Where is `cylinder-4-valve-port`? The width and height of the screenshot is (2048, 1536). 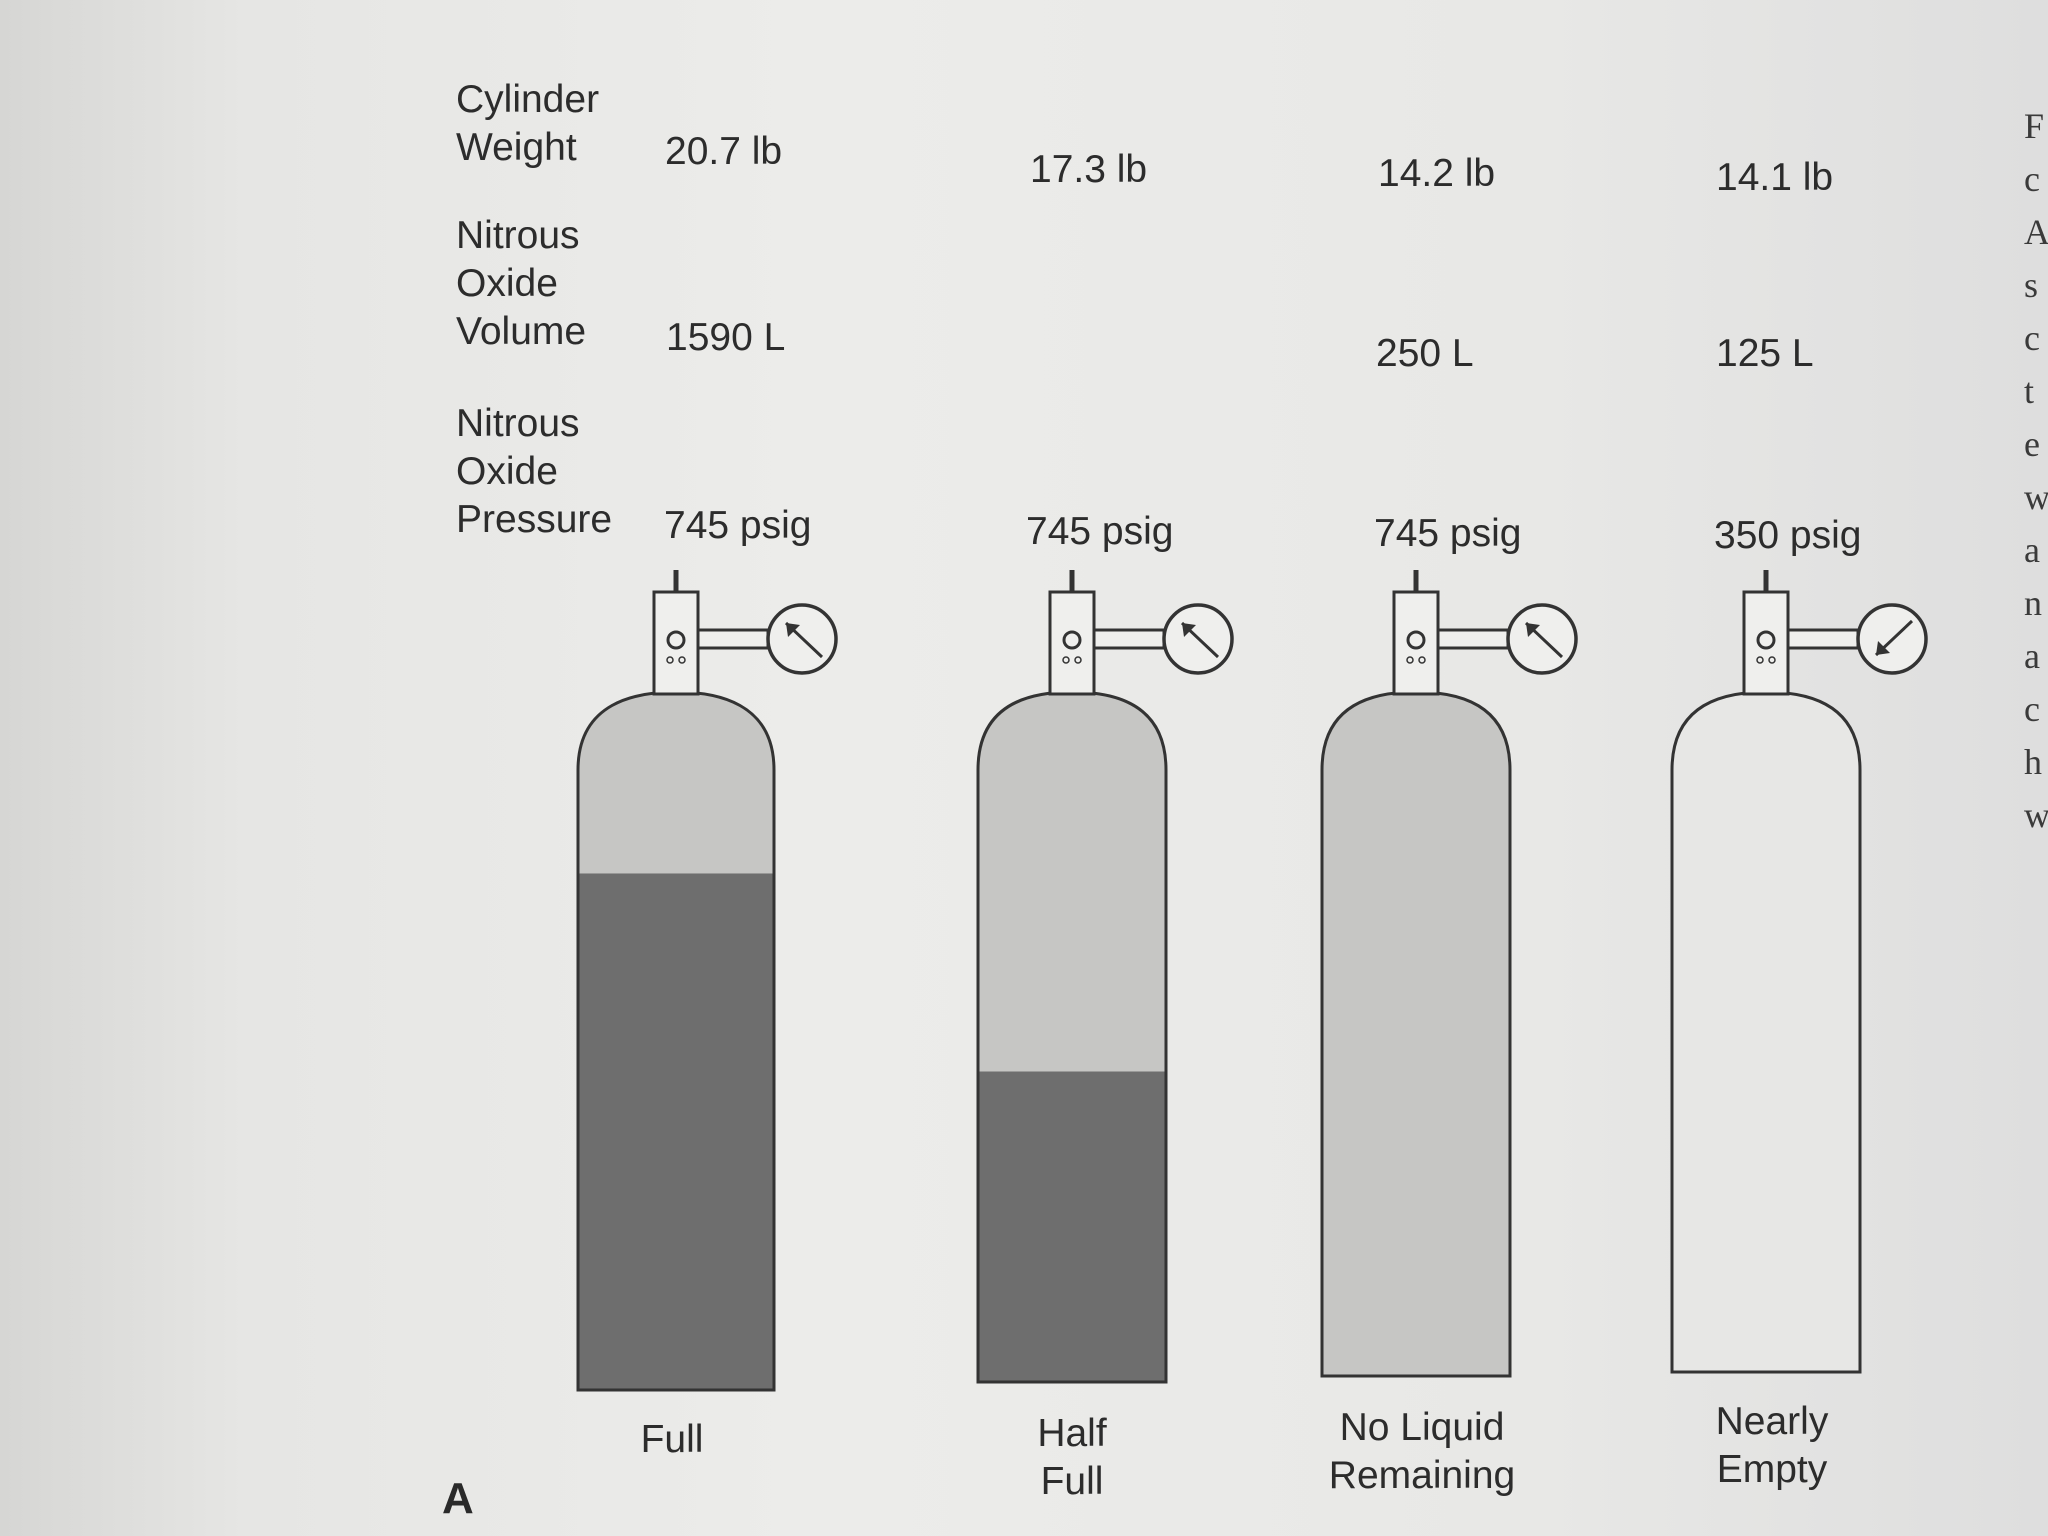
cylinder-4-valve-port is located at coordinates (1766, 640).